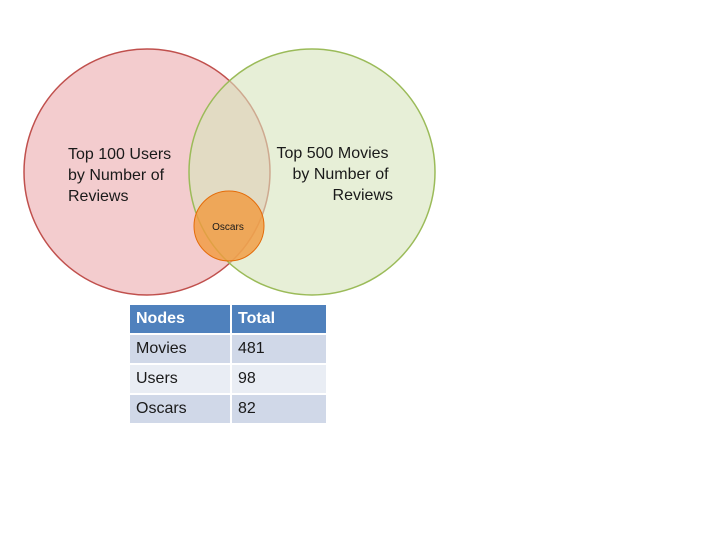 The width and height of the screenshot is (720, 540). What do you see at coordinates (181, 320) in the screenshot?
I see `header-nodes: Nodes` at bounding box center [181, 320].